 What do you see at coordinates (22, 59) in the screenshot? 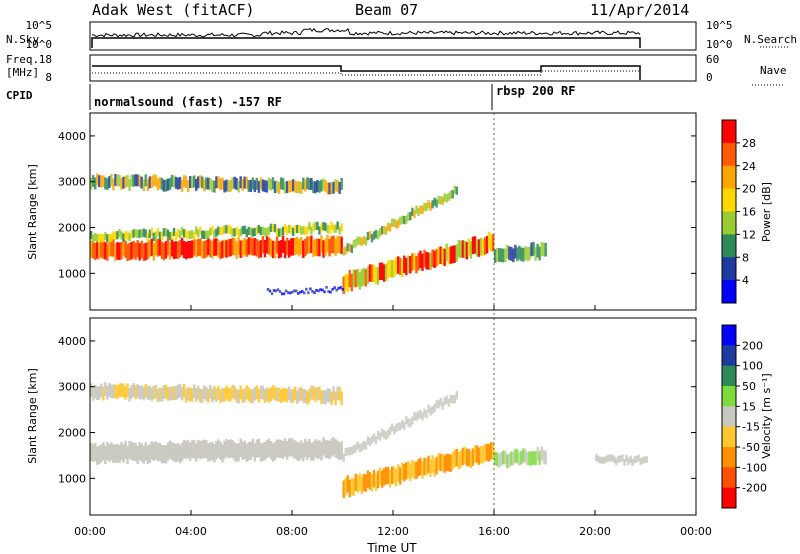
I see `freq-label-1: Freq.` at bounding box center [22, 59].